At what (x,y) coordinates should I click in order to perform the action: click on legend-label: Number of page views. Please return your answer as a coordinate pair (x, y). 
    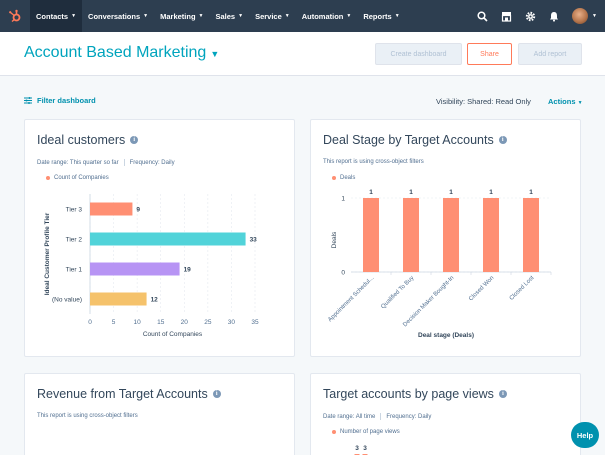
    Looking at the image, I should click on (370, 432).